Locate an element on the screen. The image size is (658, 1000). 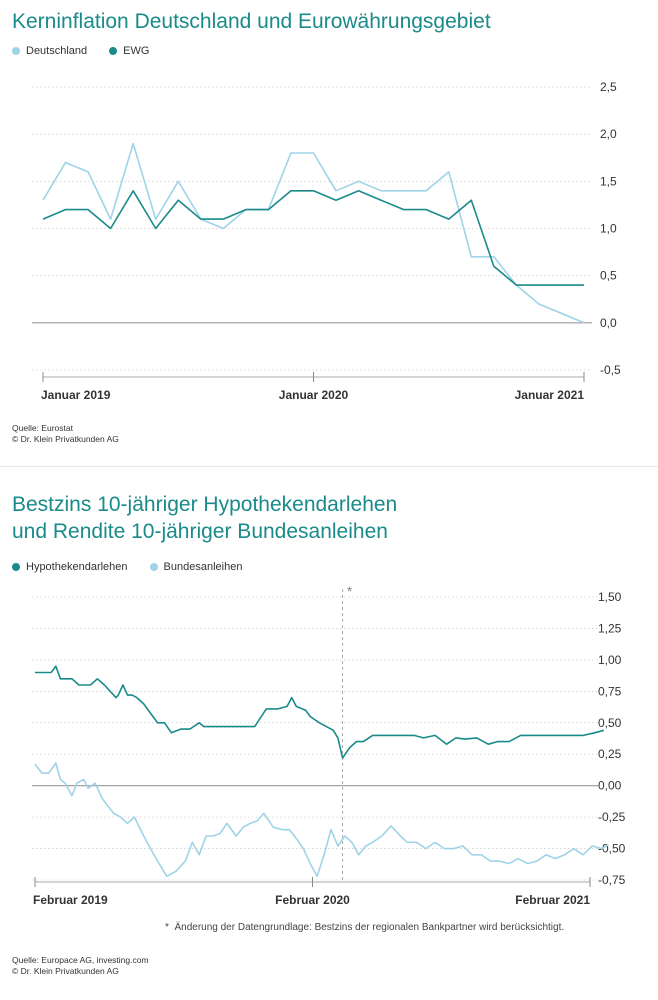
legend-dot-hypothekendarlehen is located at coordinates (16, 567).